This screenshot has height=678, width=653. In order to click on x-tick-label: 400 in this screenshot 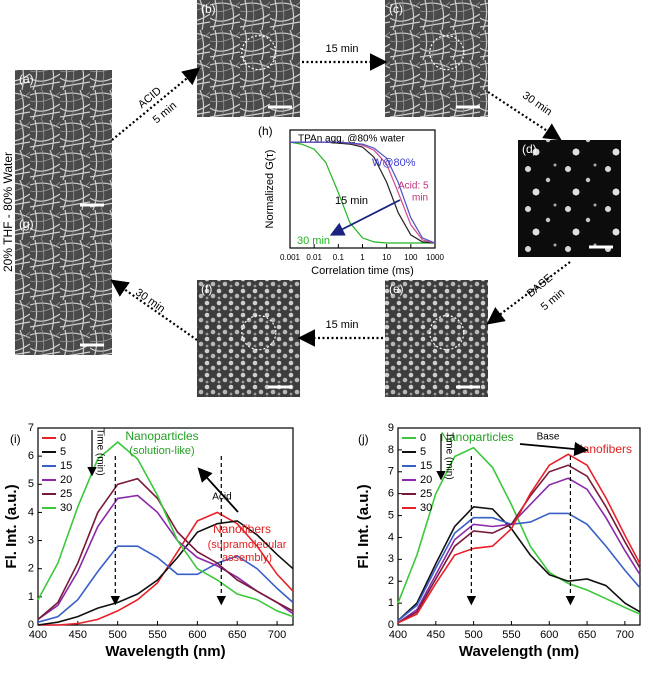, I will do `click(398, 635)`.